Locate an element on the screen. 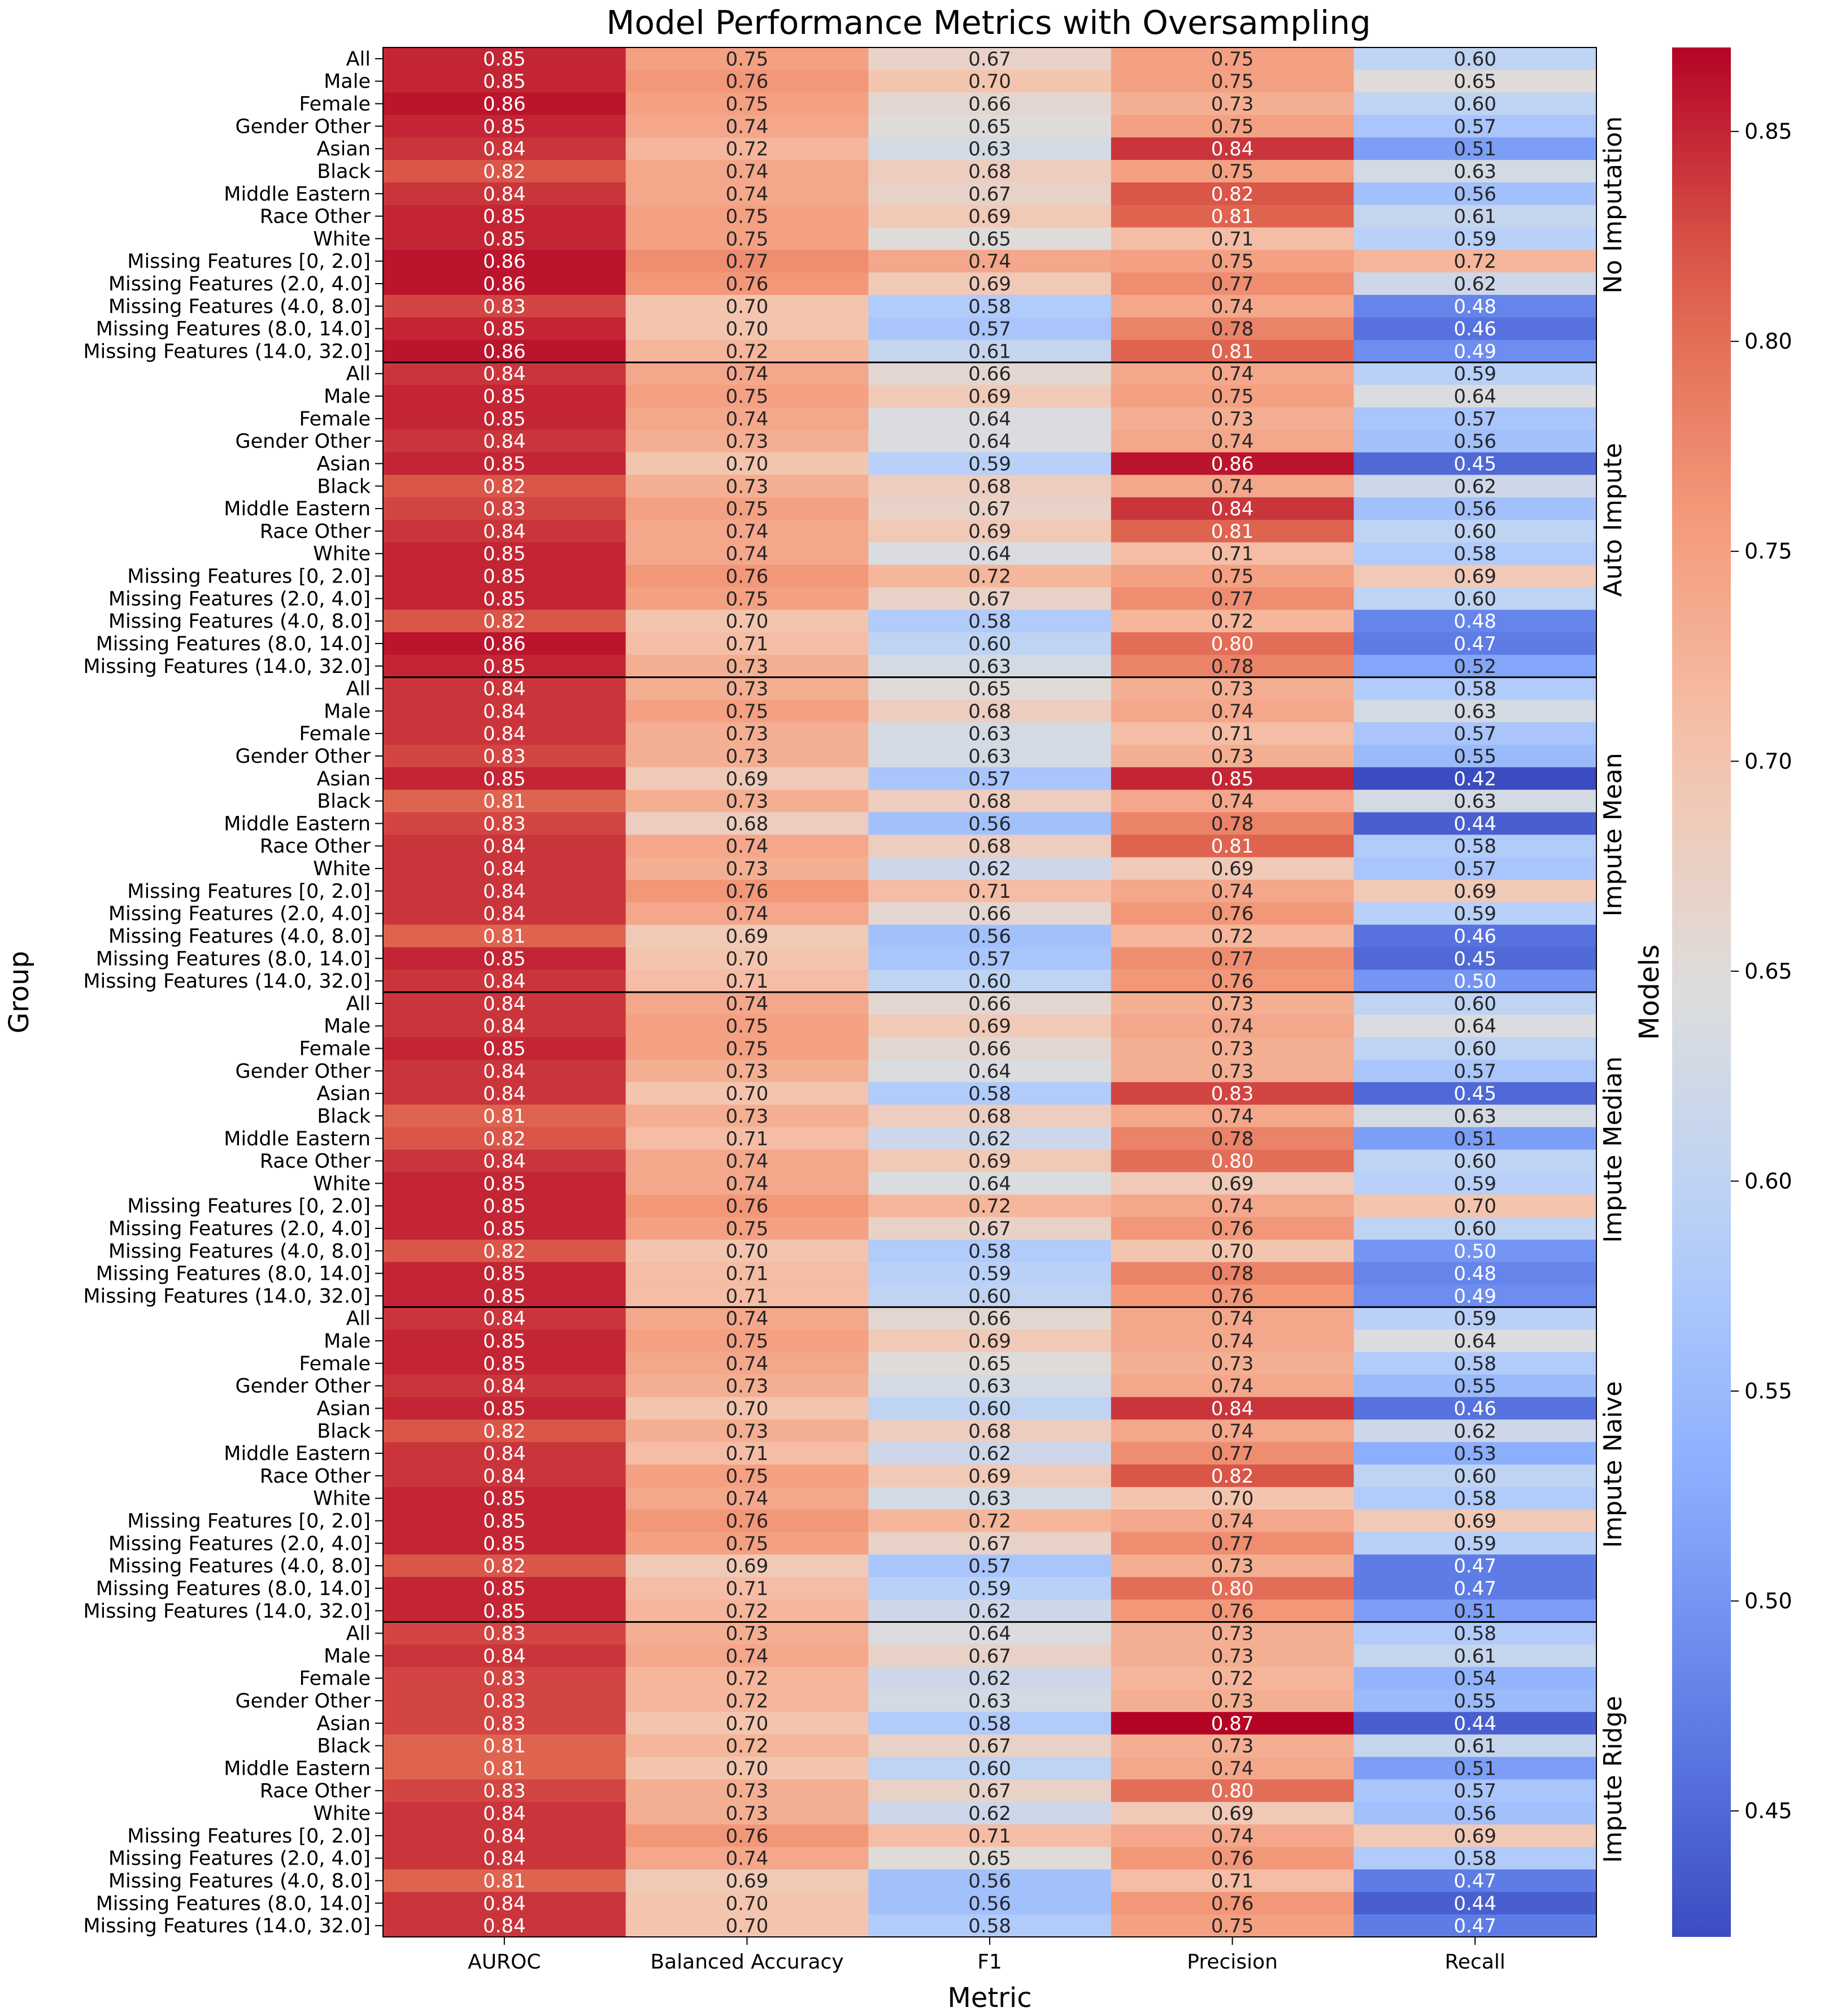 The height and width of the screenshot is (2016, 1841). y-tick-label: Missing Features (2.0, 4.0] is located at coordinates (239, 599).